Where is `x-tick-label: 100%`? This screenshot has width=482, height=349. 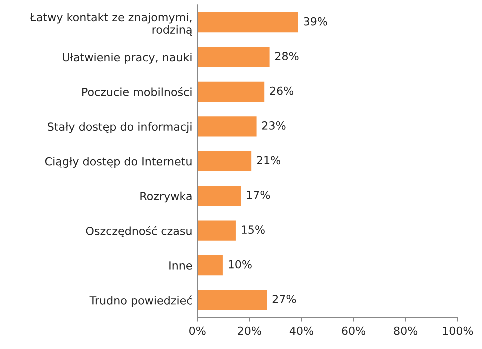
x-tick-label: 100% is located at coordinates (458, 331).